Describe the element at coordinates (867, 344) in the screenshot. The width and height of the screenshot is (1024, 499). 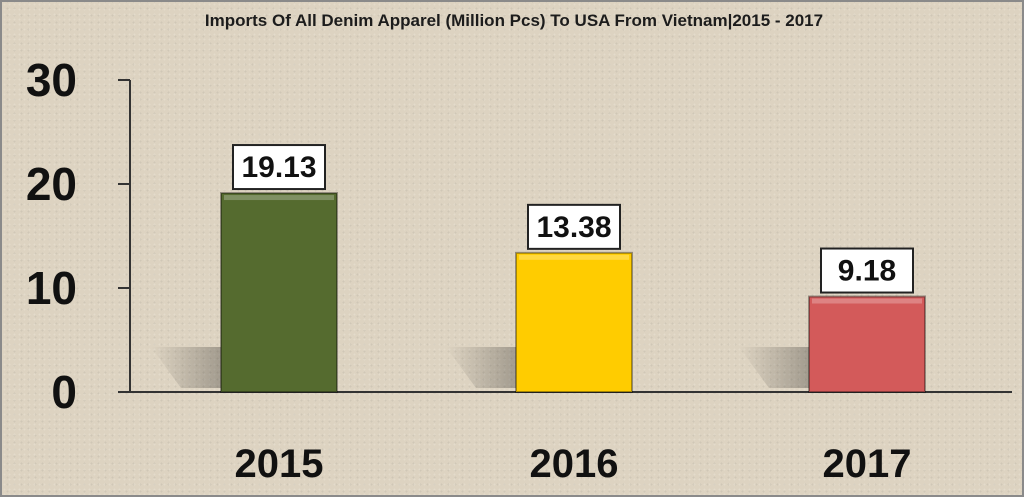
I see `bar-2017` at that location.